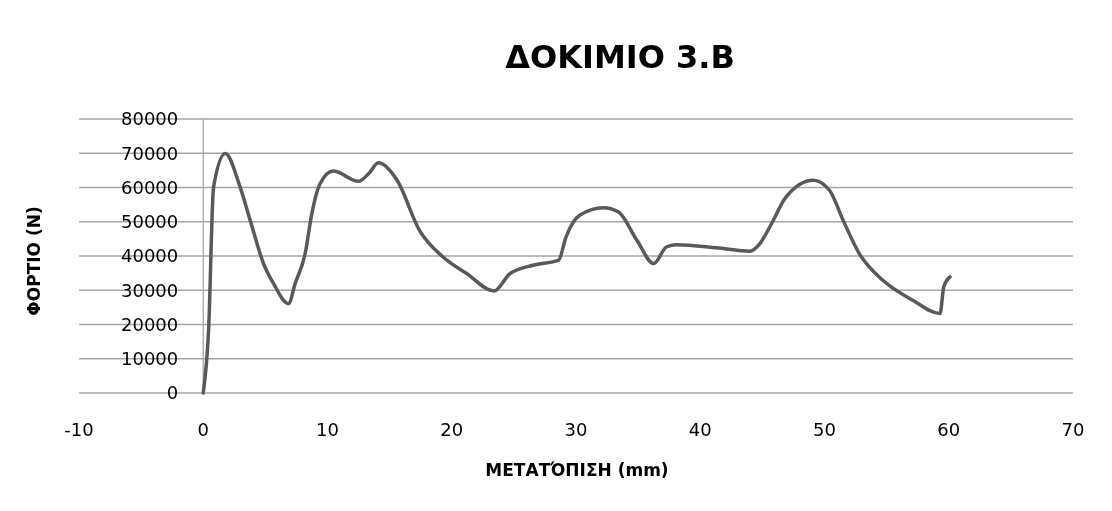 This screenshot has height=511, width=1112. What do you see at coordinates (1073, 429) in the screenshot?
I see `x-tick-label: 70` at bounding box center [1073, 429].